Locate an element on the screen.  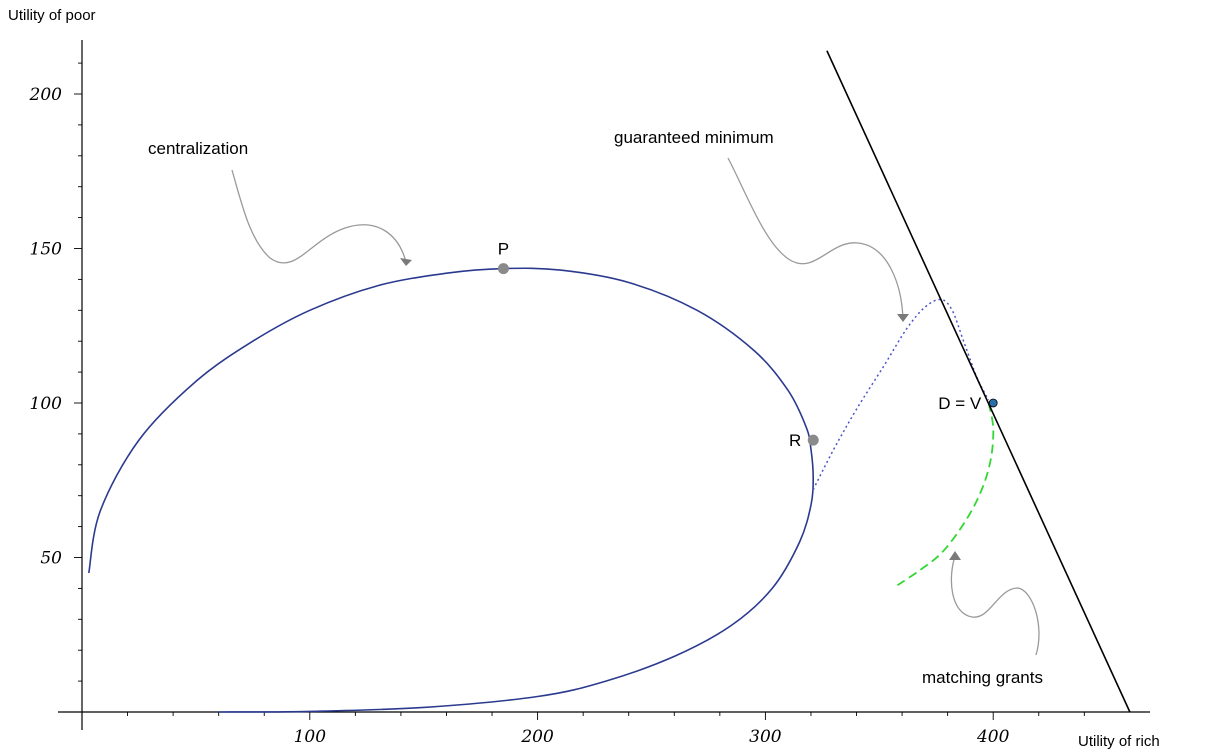
centralization-arrowhead is located at coordinates (406, 262).